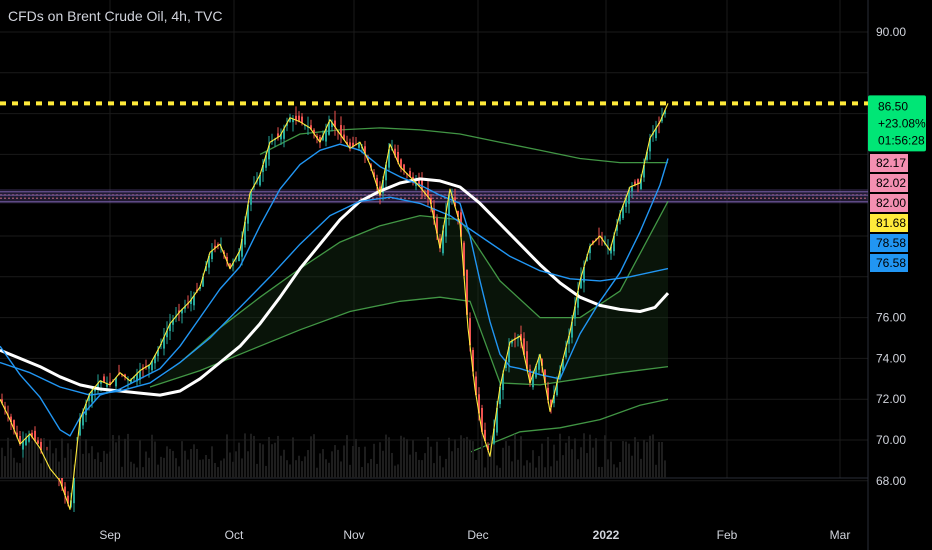  Describe the element at coordinates (891, 32) in the screenshot. I see `y-tick-label: 90.00` at that location.